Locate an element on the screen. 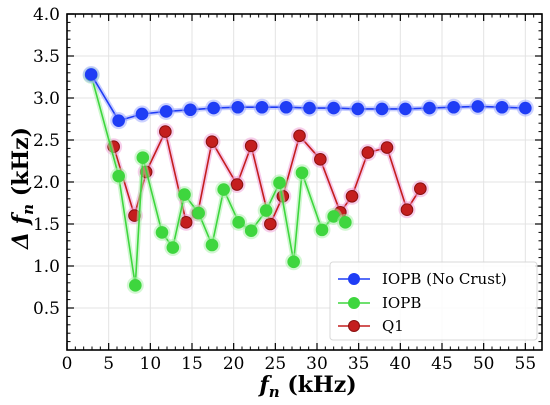 The width and height of the screenshot is (550, 405). x-tick-label: 15 is located at coordinates (192, 364).